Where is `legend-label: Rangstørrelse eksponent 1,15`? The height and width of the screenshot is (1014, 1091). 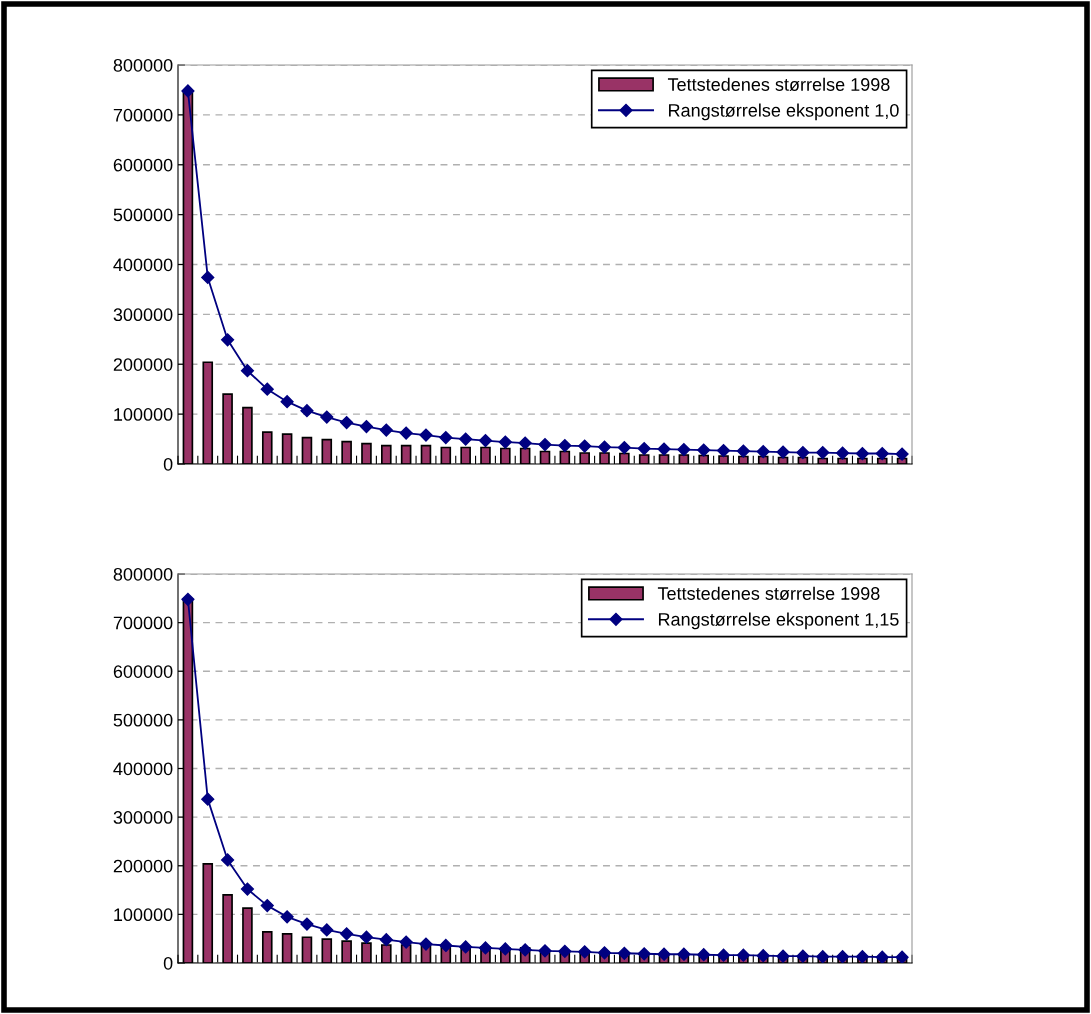 legend-label: Rangstørrelse eksponent 1,15 is located at coordinates (778, 621).